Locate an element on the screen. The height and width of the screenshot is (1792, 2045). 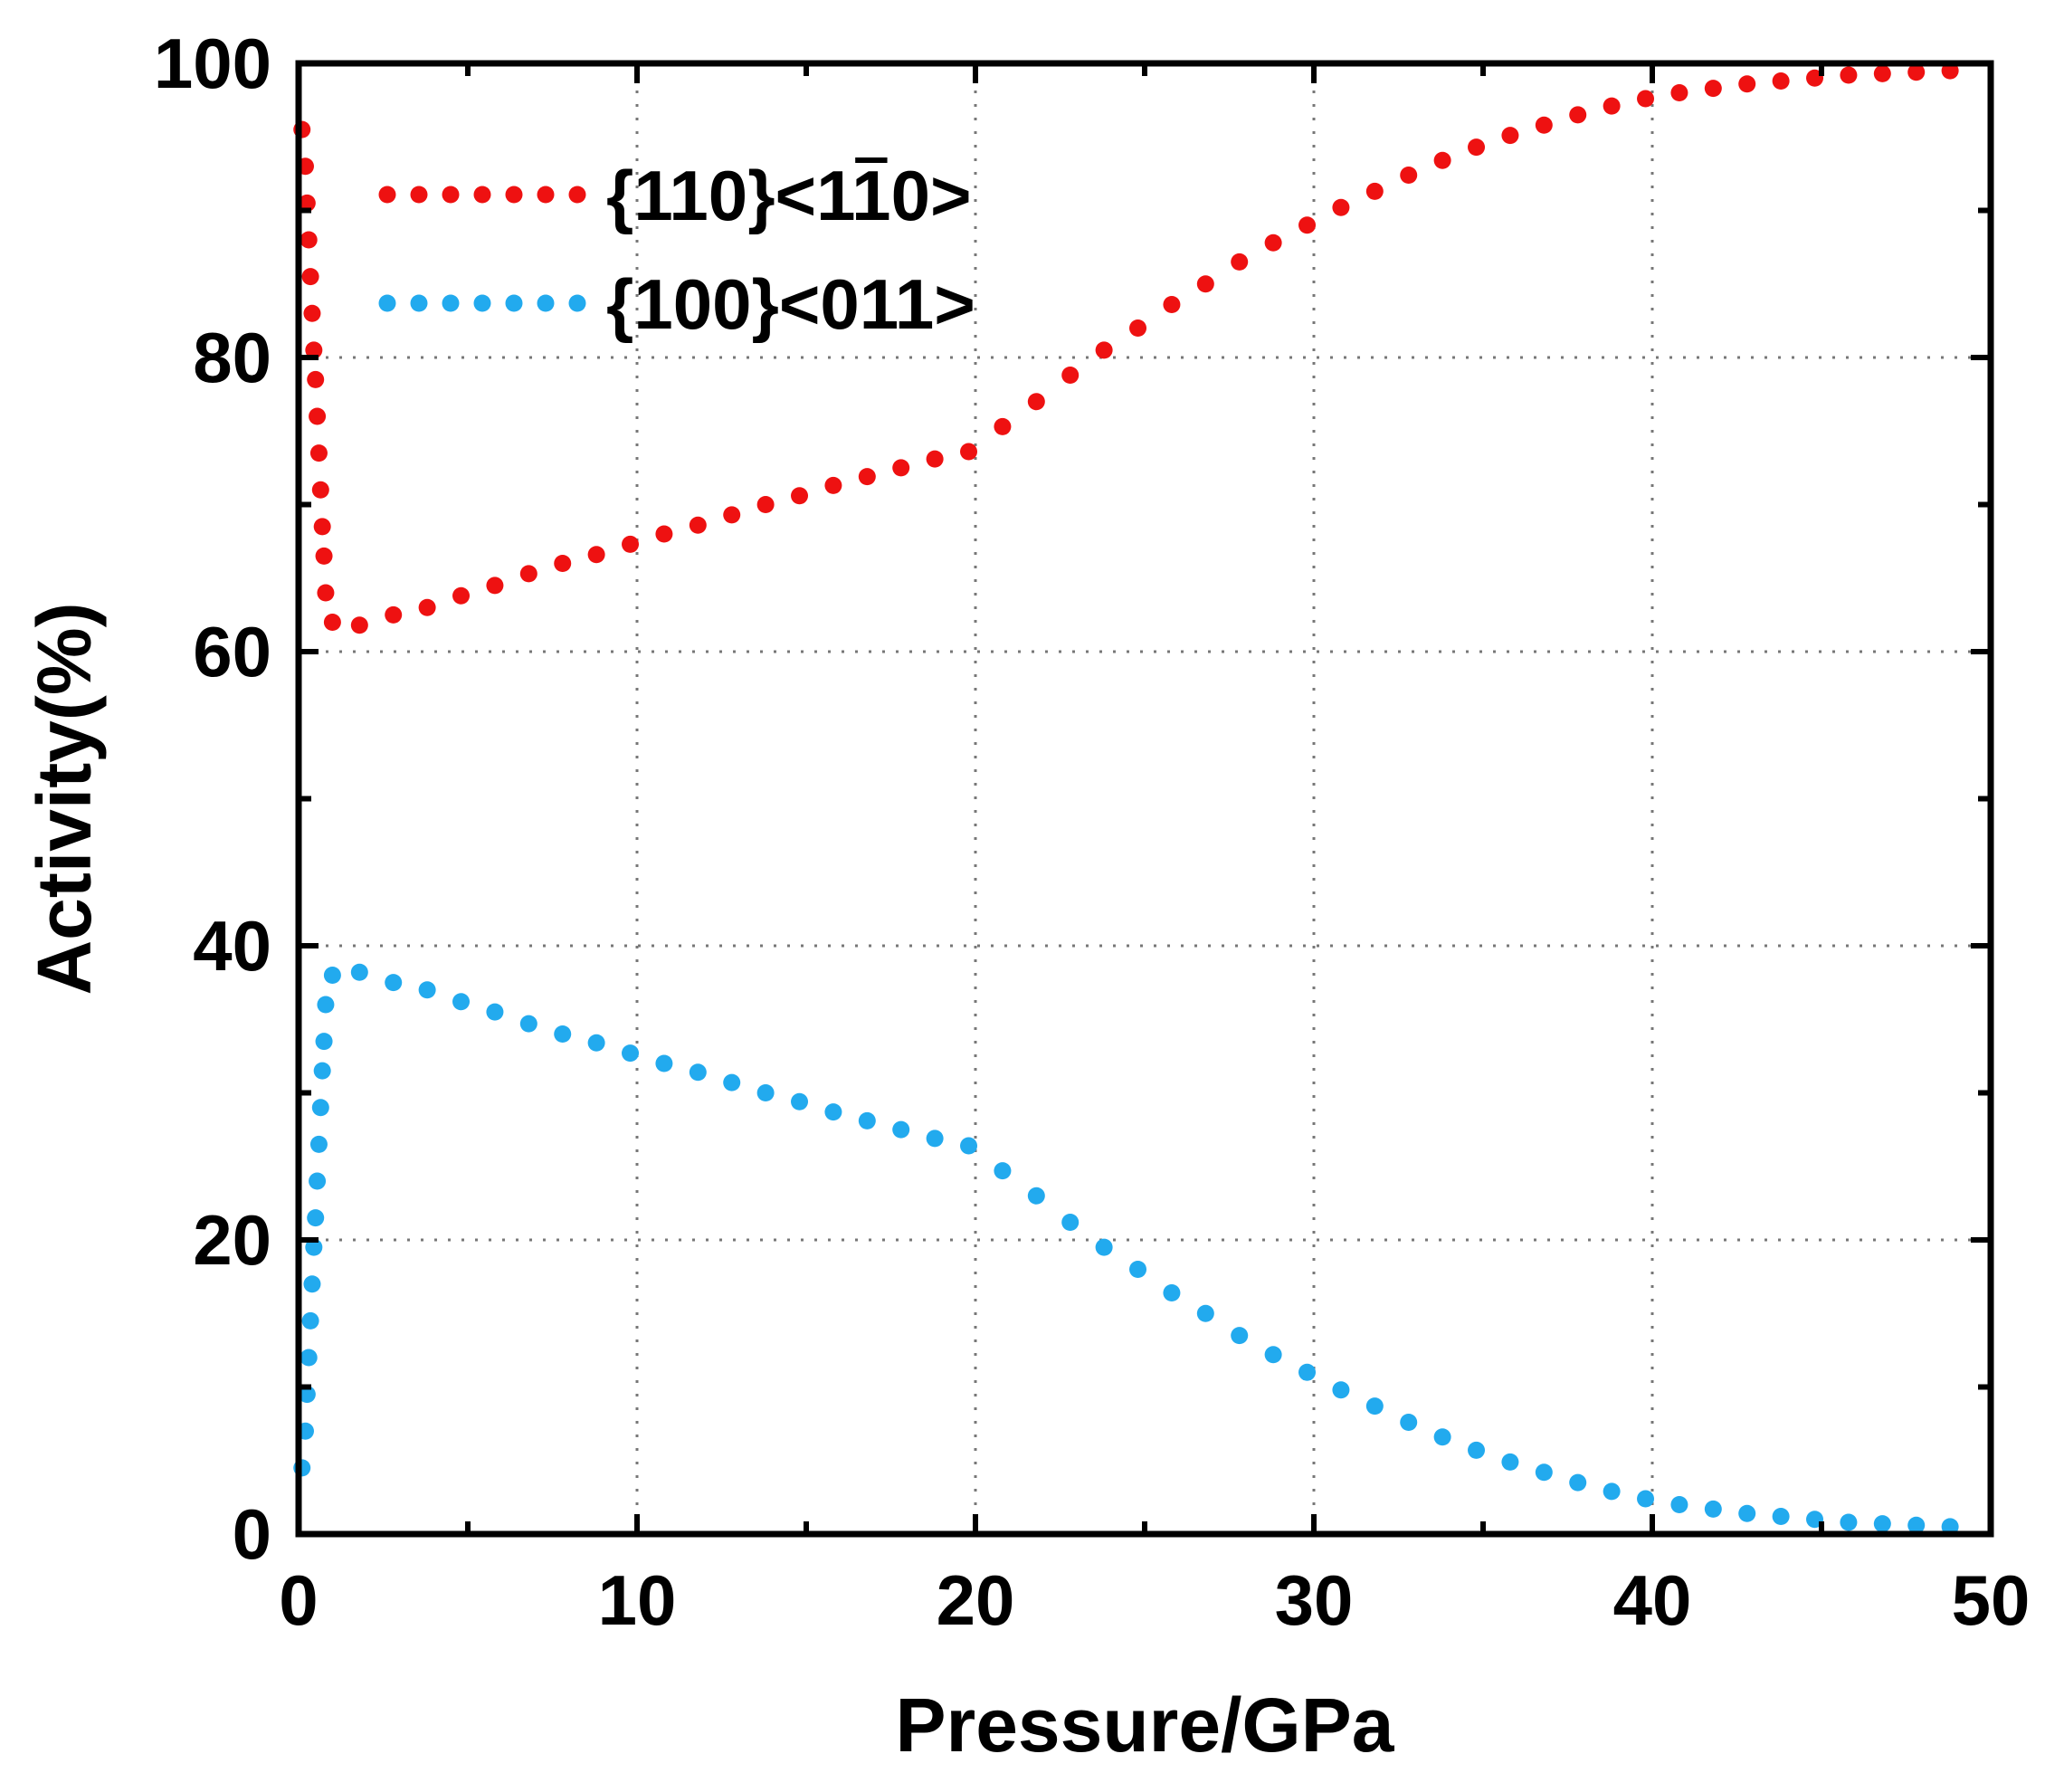
y-tick-label: 60 is located at coordinates (232, 651).